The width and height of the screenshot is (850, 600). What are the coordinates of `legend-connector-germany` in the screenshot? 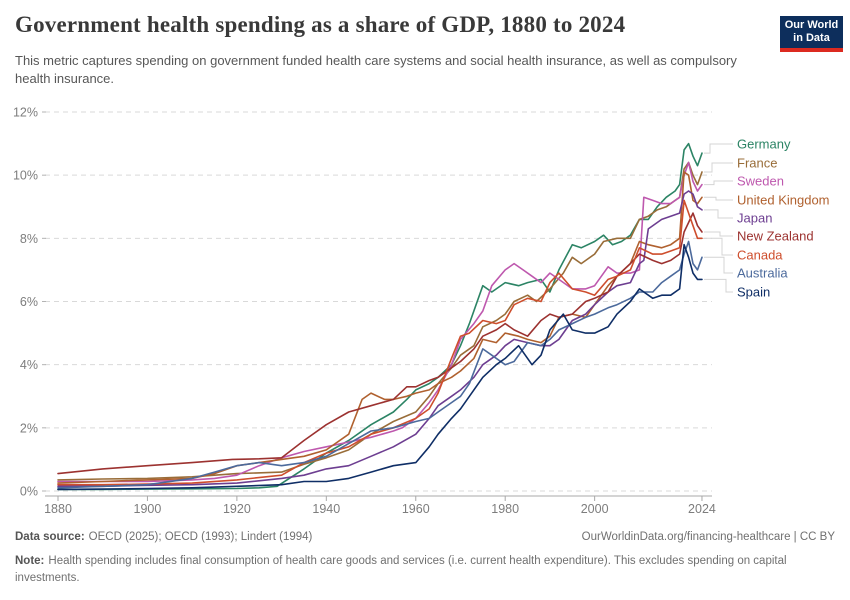 It's located at (718, 148).